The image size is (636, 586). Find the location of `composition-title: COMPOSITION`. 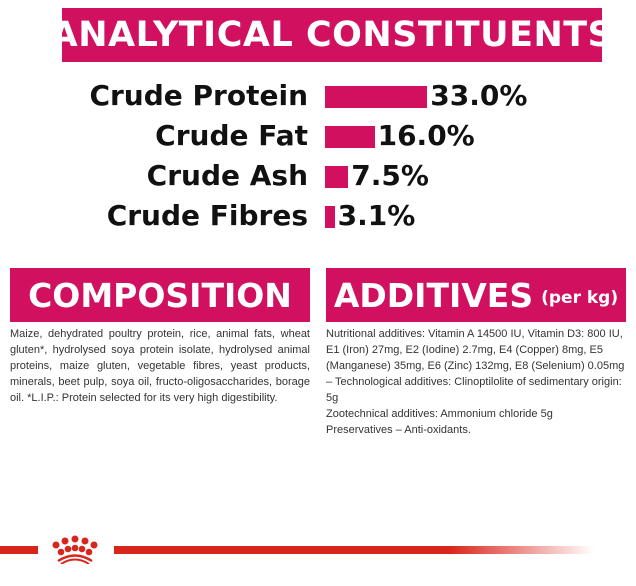

composition-title: COMPOSITION is located at coordinates (160, 295).